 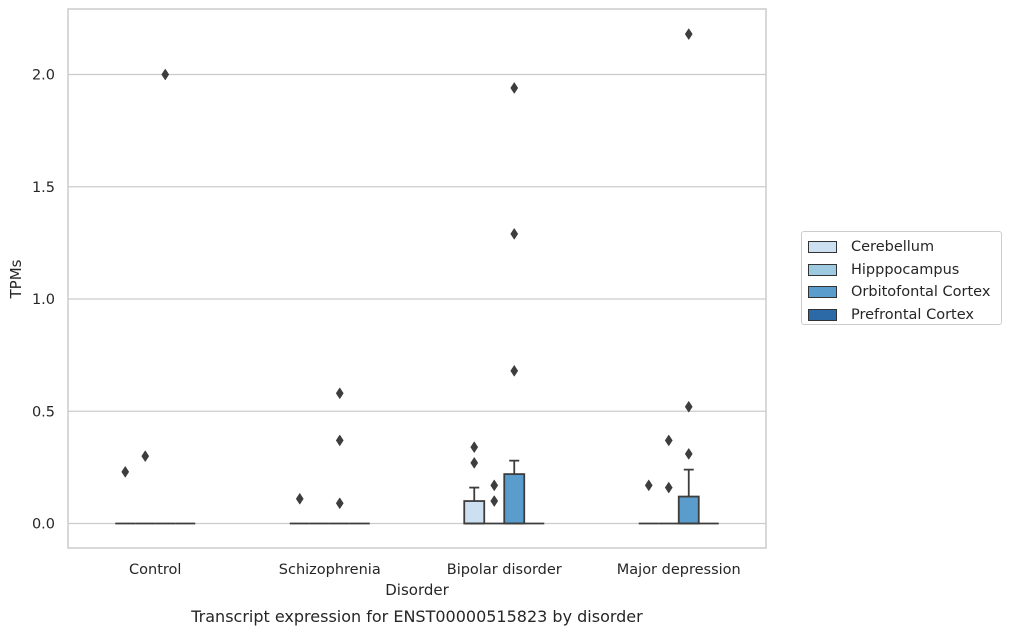 I want to click on legend-label: Hipppocampus, so click(x=905, y=269).